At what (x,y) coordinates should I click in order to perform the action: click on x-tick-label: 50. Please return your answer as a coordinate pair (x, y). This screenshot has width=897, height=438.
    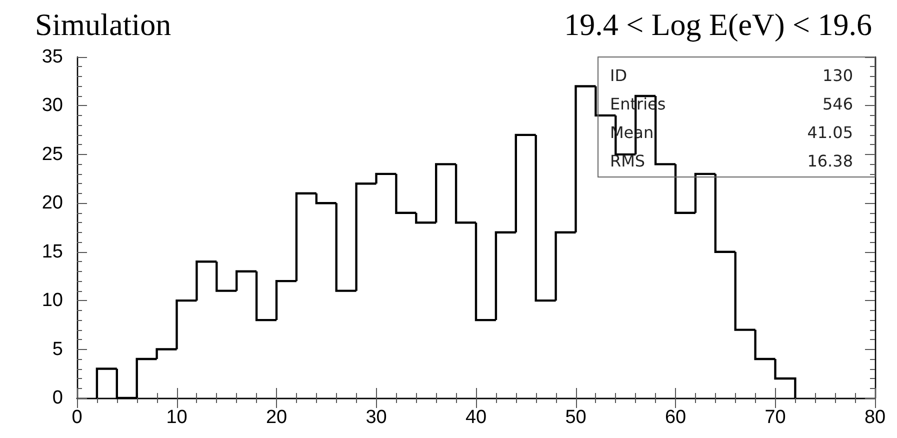
    Looking at the image, I should click on (575, 417).